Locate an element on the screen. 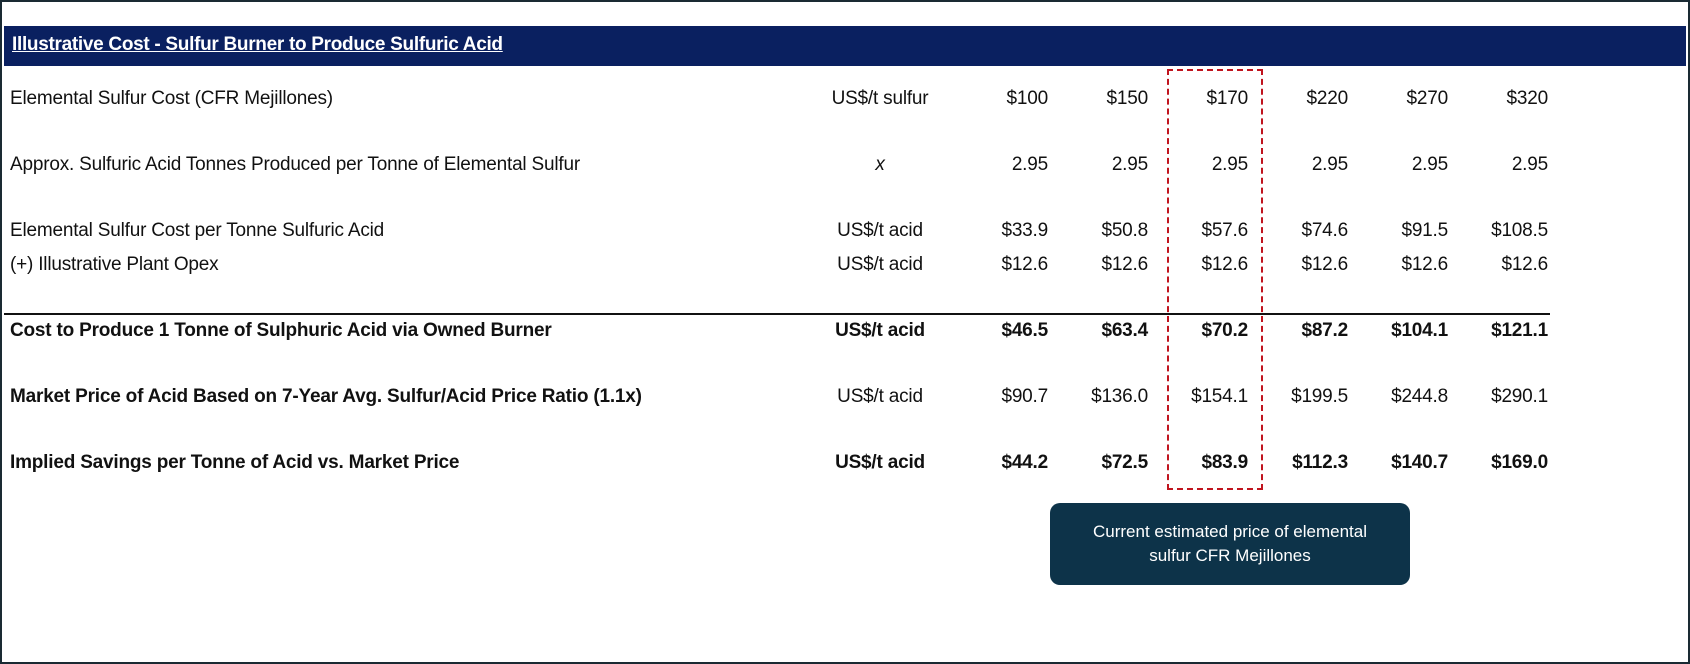  row-value: $63.4 is located at coordinates (1124, 330).